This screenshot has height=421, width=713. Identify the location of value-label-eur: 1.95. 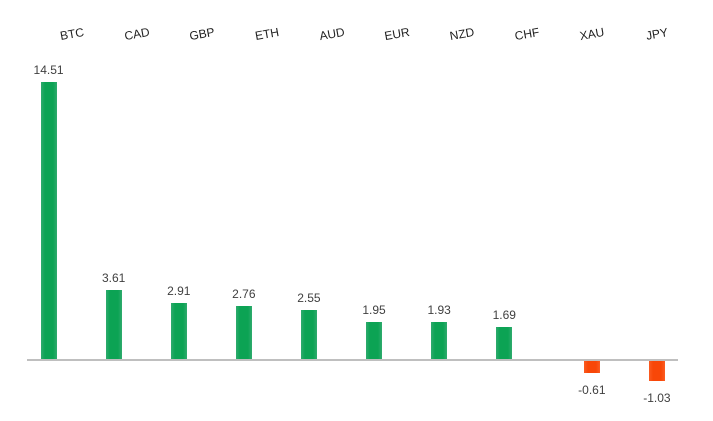
(374, 309).